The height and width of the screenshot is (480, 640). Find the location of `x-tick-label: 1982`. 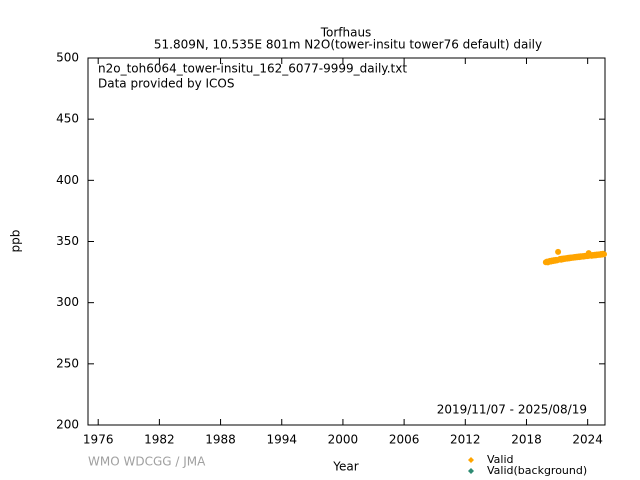

x-tick-label: 1982 is located at coordinates (159, 440).